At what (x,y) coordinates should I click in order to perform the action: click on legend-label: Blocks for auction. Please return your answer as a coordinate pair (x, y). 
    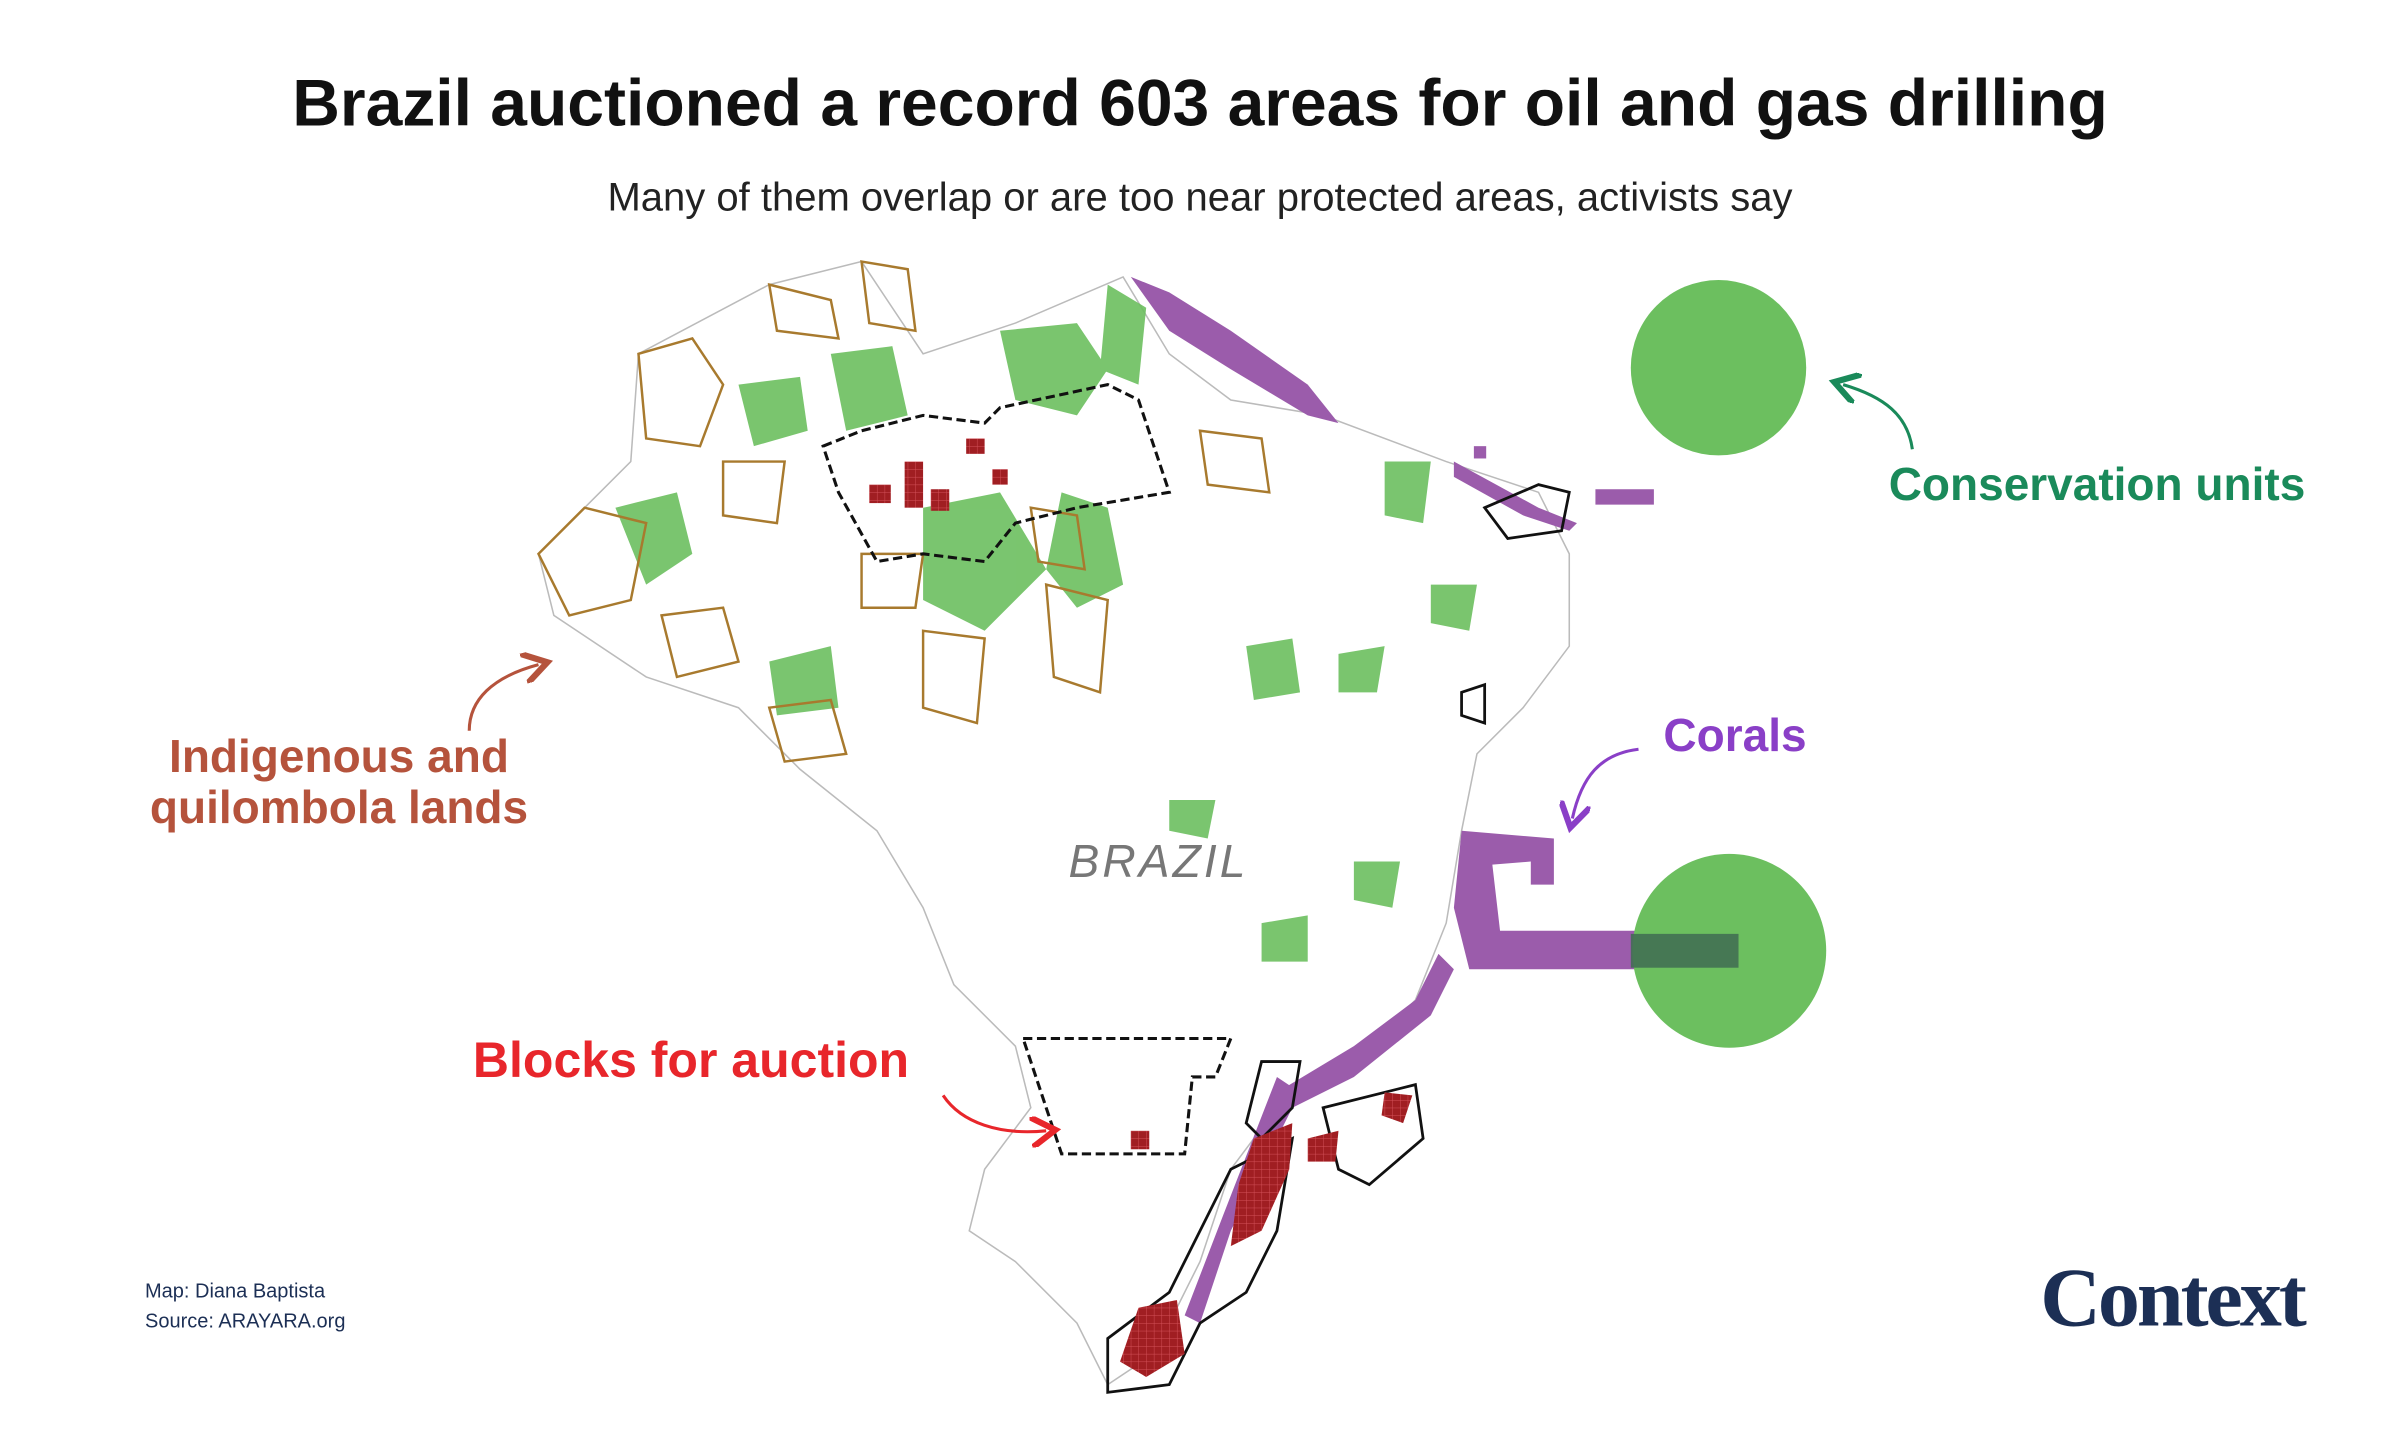
    Looking at the image, I should click on (691, 1060).